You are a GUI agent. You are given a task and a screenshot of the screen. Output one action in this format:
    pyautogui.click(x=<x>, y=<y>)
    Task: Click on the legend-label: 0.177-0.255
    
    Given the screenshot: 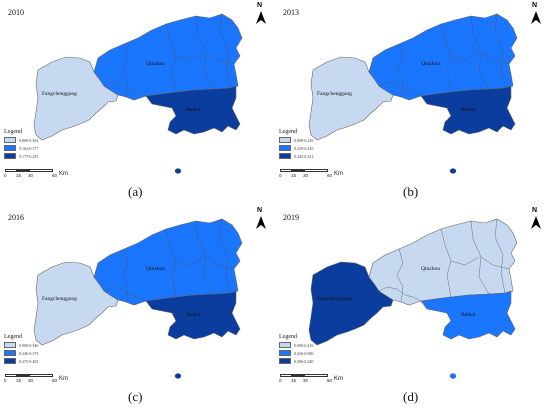 What is the action you would take?
    pyautogui.click(x=29, y=156)
    